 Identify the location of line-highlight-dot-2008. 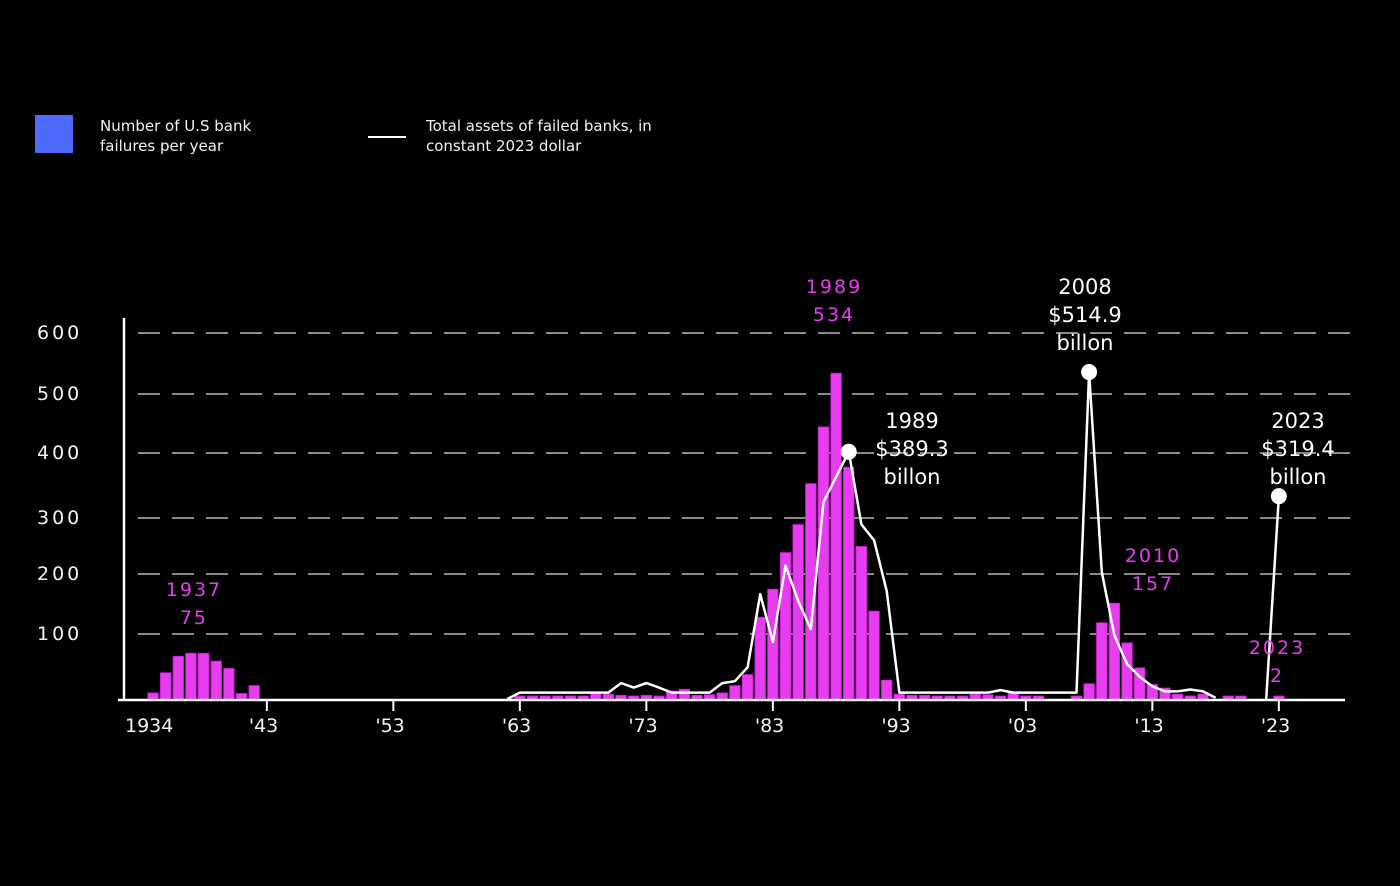
(1089, 372).